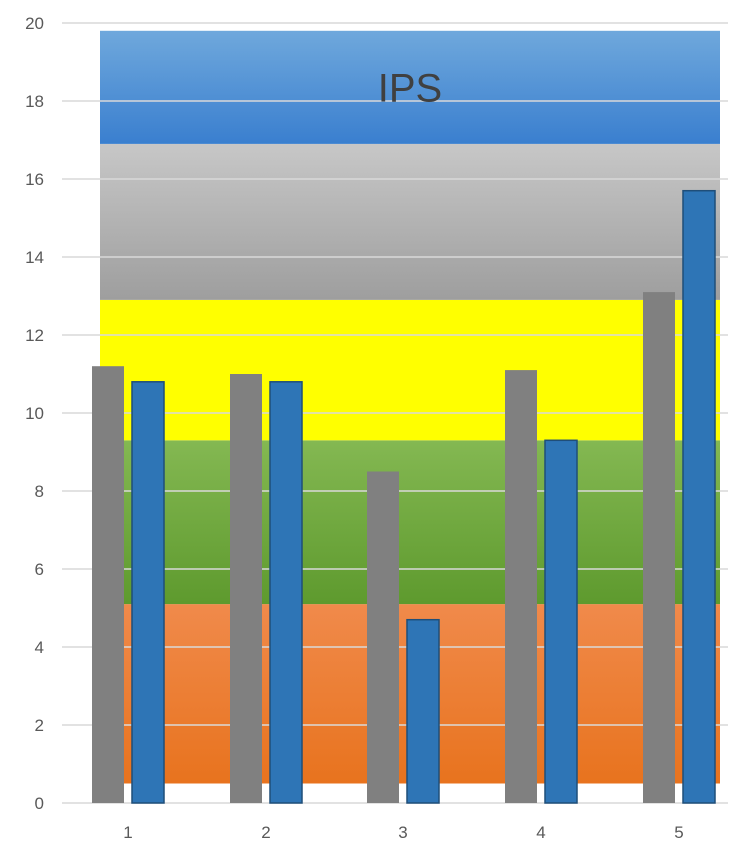  I want to click on y-tick-label: 16, so click(34, 179).